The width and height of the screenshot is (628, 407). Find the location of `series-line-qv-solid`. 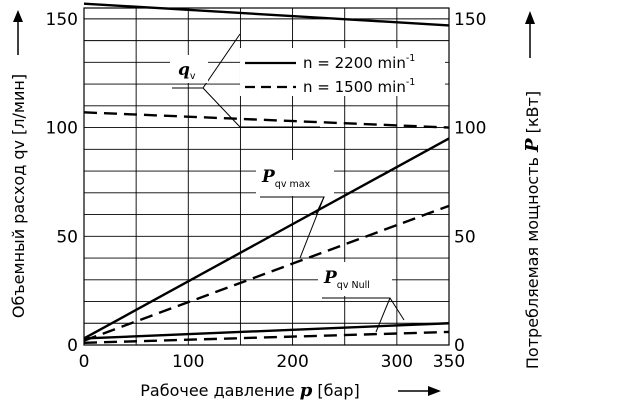

series-line-qv-solid is located at coordinates (266, 14).